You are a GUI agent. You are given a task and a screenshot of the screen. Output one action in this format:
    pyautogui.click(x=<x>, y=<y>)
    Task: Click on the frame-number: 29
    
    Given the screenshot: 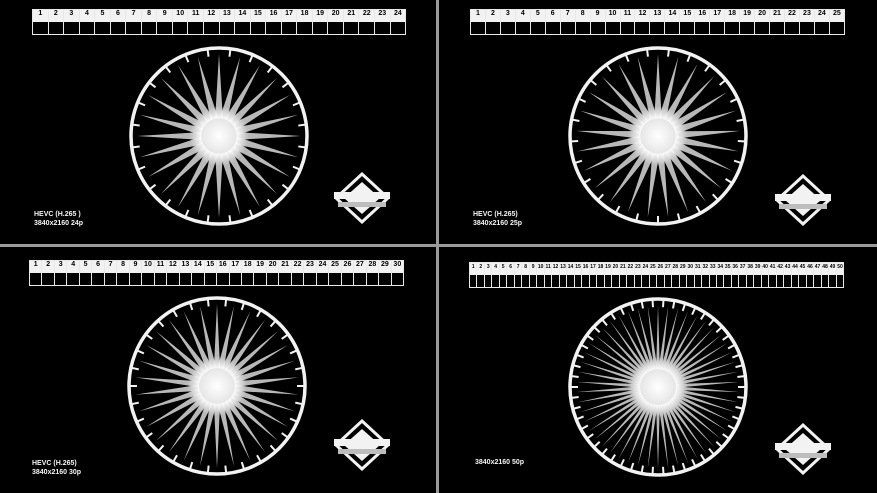 What is the action you would take?
    pyautogui.click(x=683, y=269)
    